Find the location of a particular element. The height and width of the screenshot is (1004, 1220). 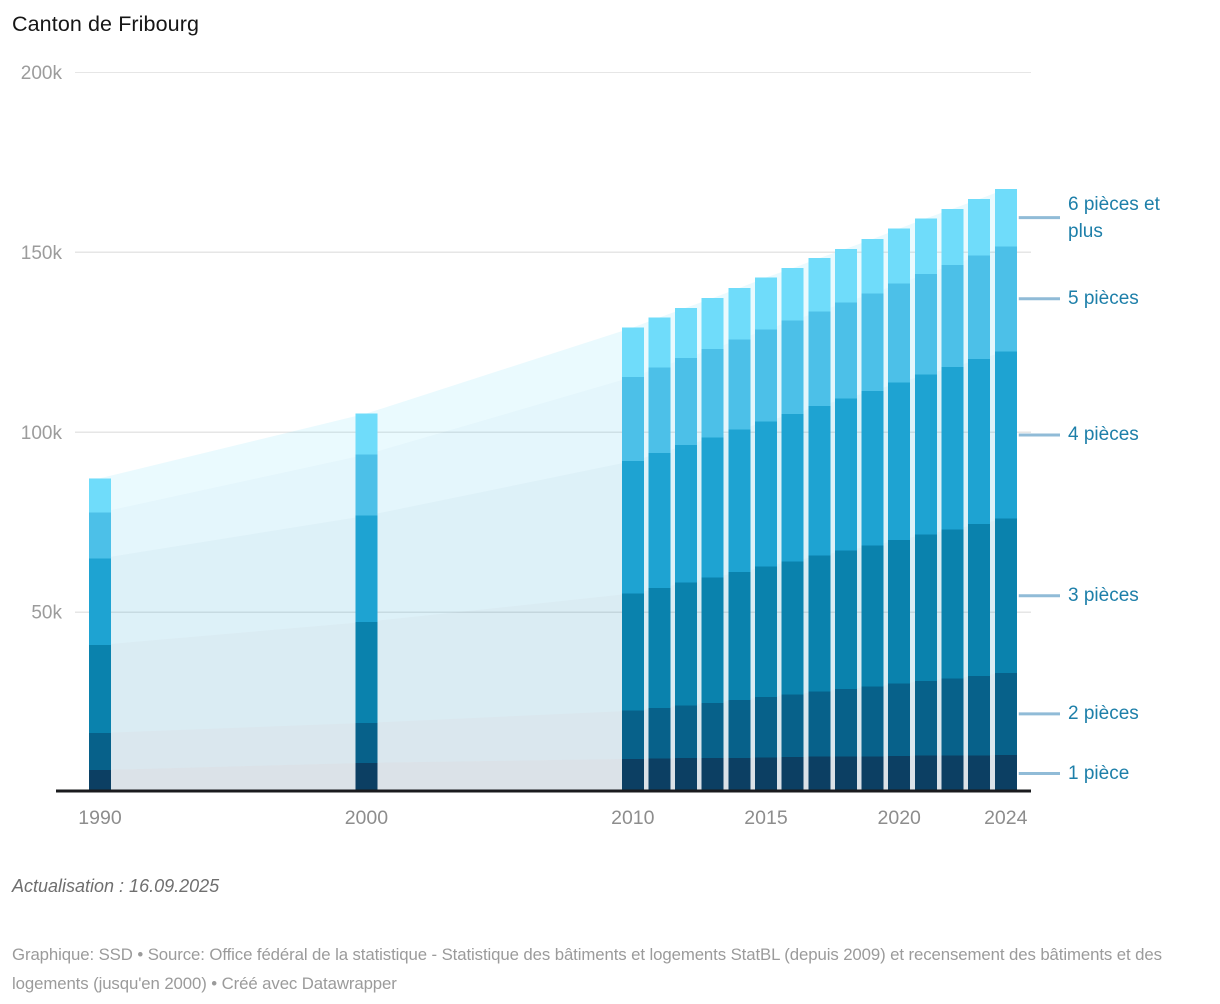

bar-1990-4-pieces is located at coordinates (100, 601).